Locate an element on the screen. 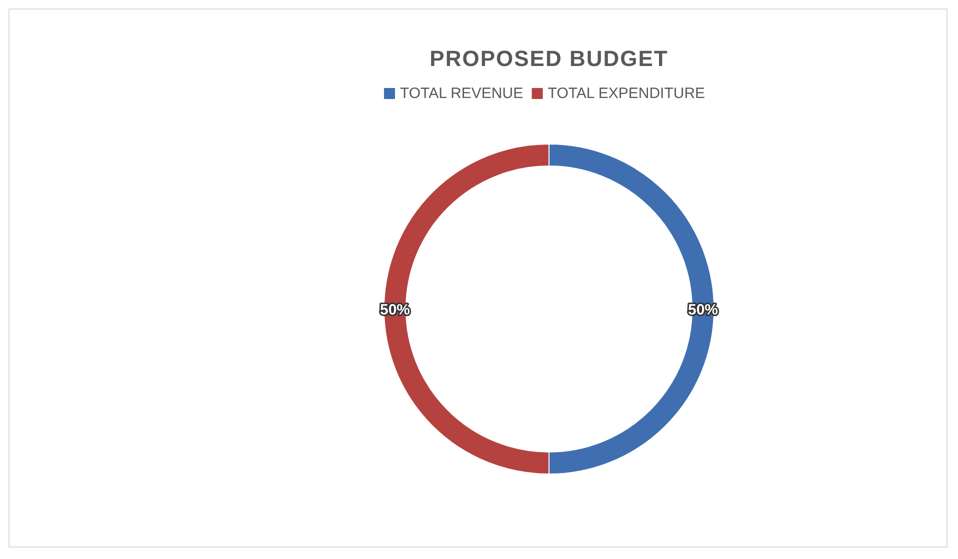  legend-label: TOTAL EXPENDITURE is located at coordinates (627, 93).